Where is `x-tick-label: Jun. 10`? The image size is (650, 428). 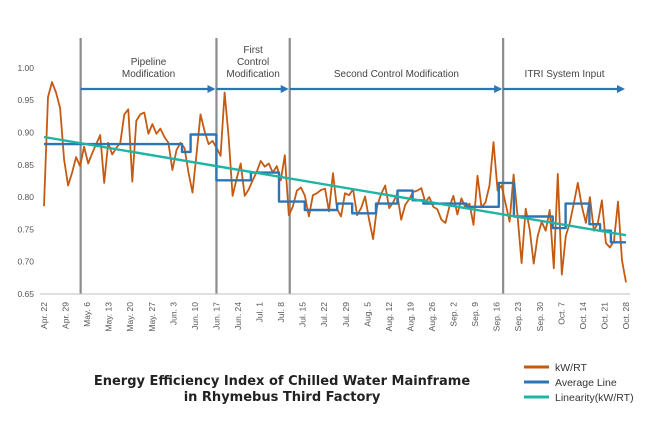
x-tick-label: Jun. 10 is located at coordinates (195, 316).